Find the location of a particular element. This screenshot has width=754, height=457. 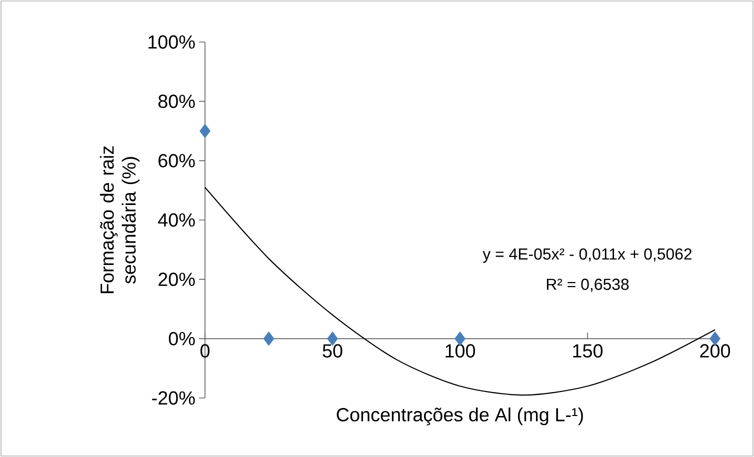

y-tick-label: 60% is located at coordinates (176, 161).